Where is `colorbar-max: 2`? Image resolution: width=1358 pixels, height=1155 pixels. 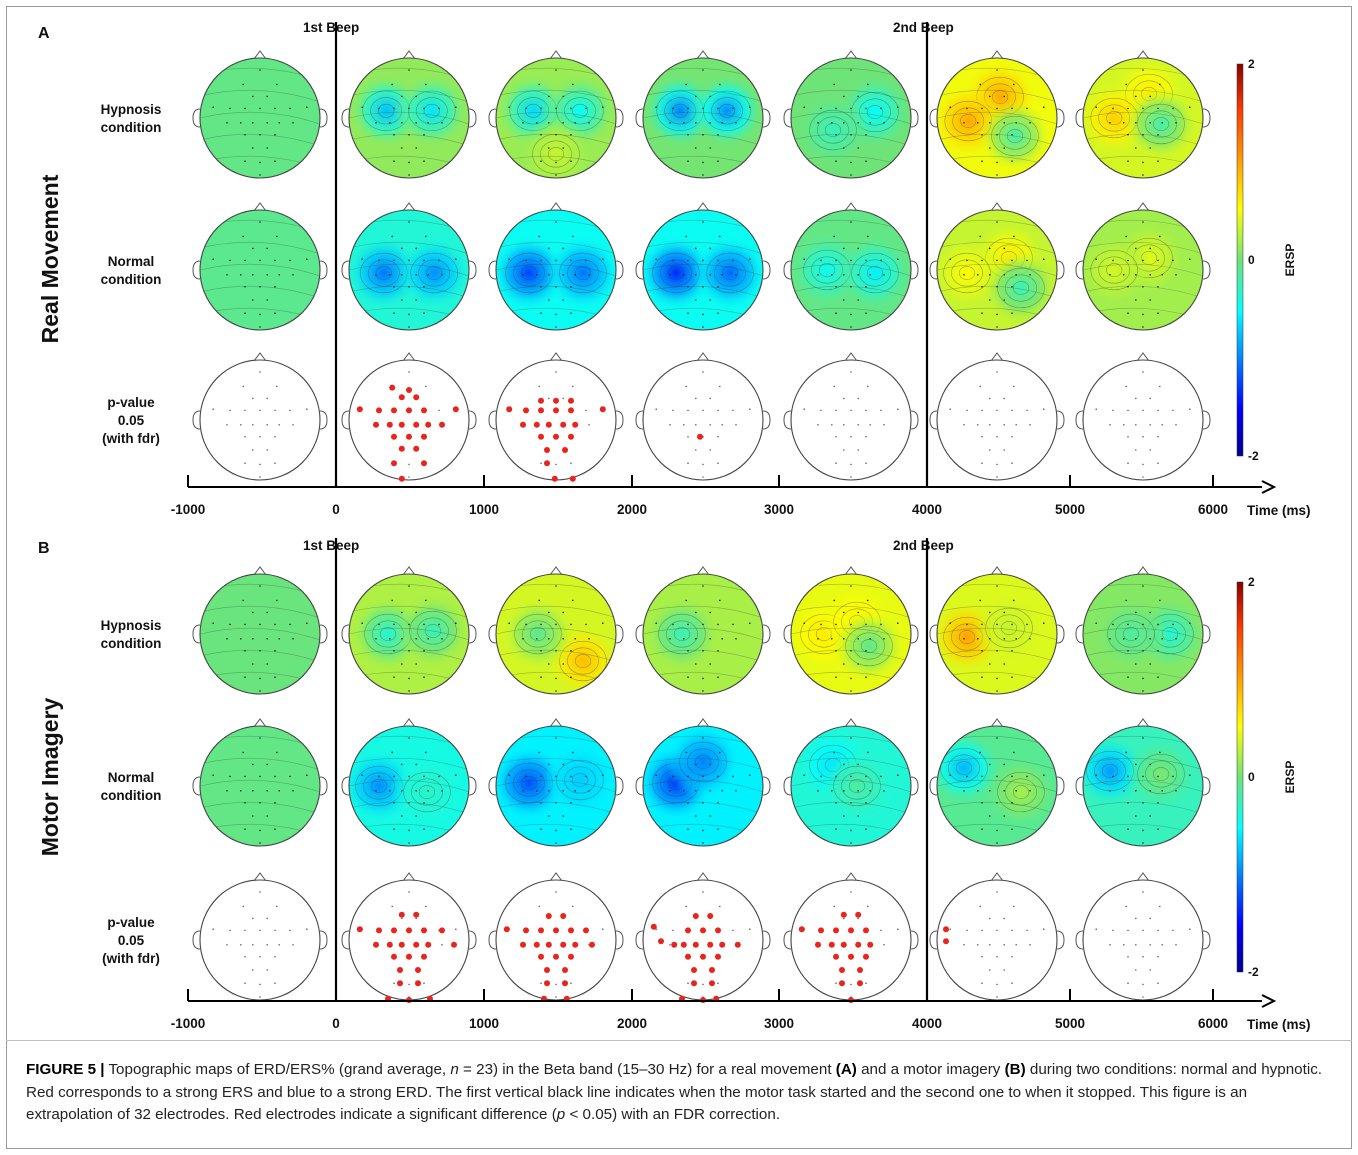 colorbar-max: 2 is located at coordinates (1251, 64).